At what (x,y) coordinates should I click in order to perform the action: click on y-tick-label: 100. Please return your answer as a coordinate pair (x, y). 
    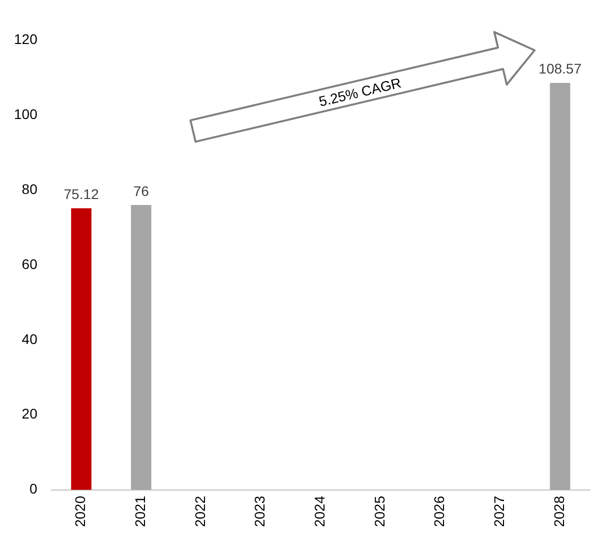
    Looking at the image, I should click on (26, 114).